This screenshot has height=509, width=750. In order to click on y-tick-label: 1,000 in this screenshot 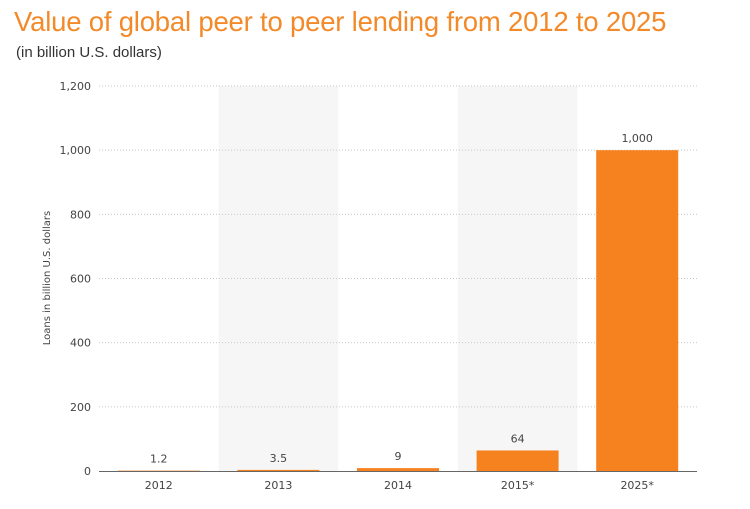, I will do `click(76, 150)`.